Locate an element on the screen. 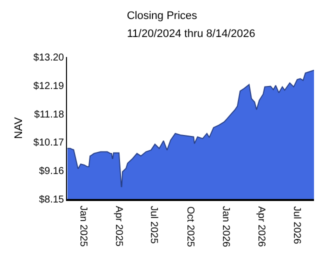  y-tick-label: $11.18 is located at coordinates (49, 114).